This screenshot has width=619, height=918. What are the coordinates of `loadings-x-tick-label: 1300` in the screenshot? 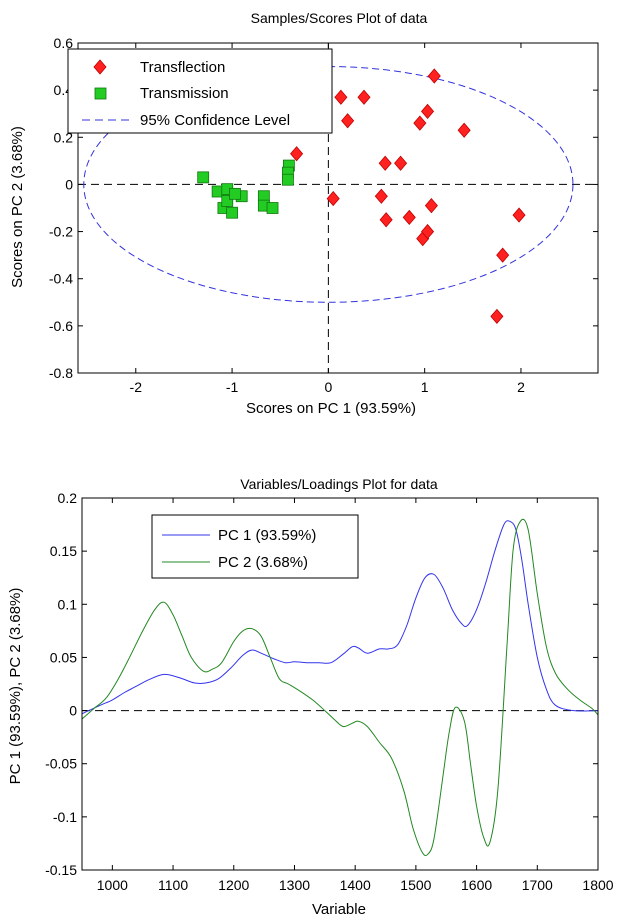 It's located at (294, 885).